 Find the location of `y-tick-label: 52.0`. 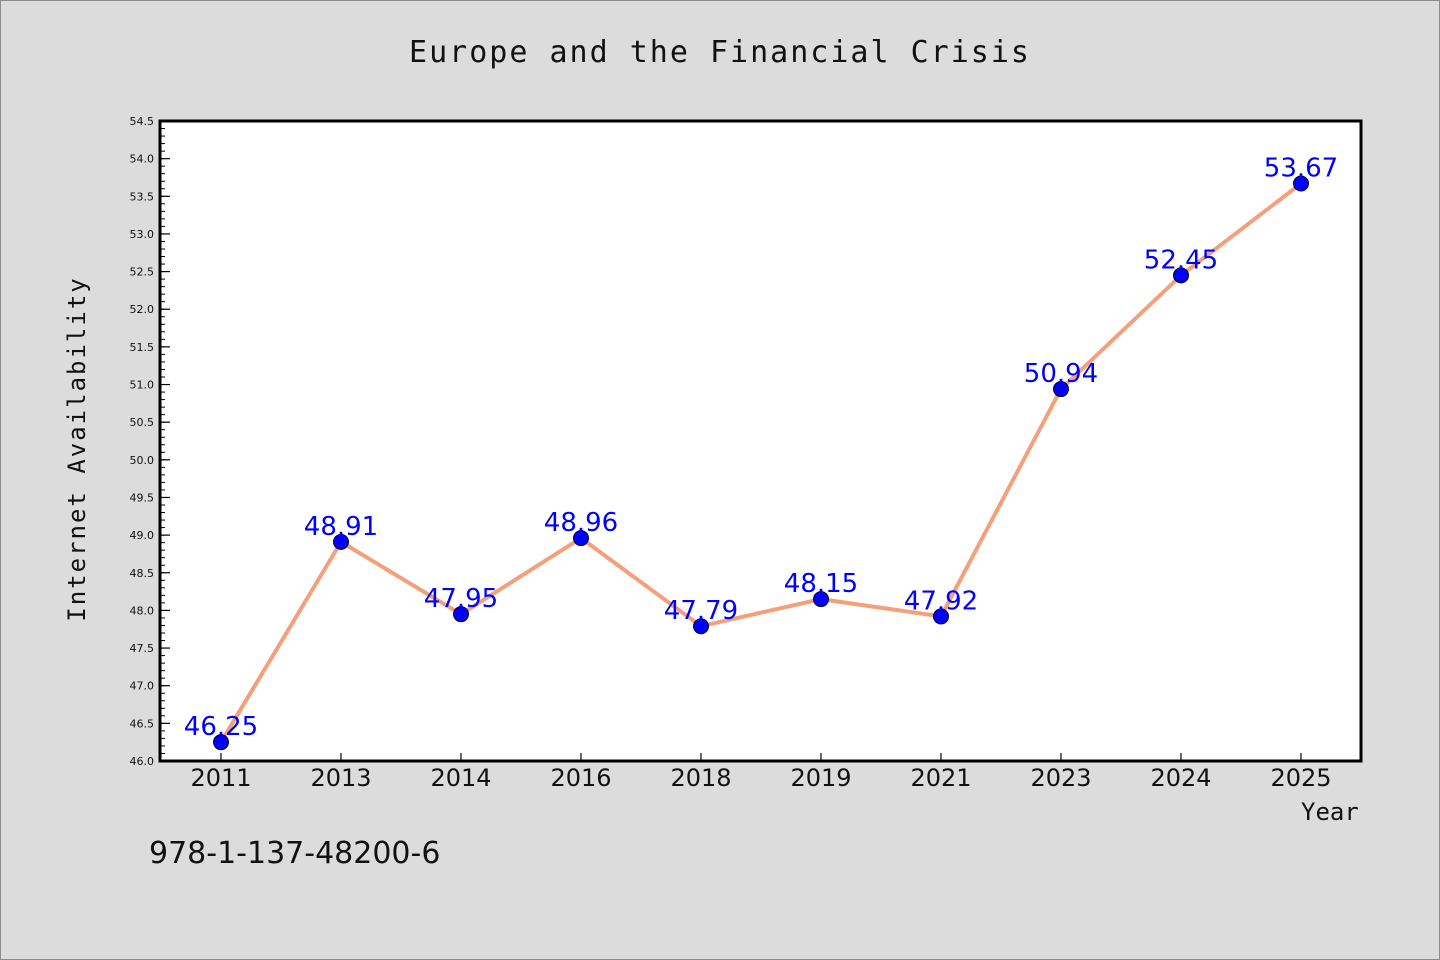

y-tick-label: 52.0 is located at coordinates (142, 309).